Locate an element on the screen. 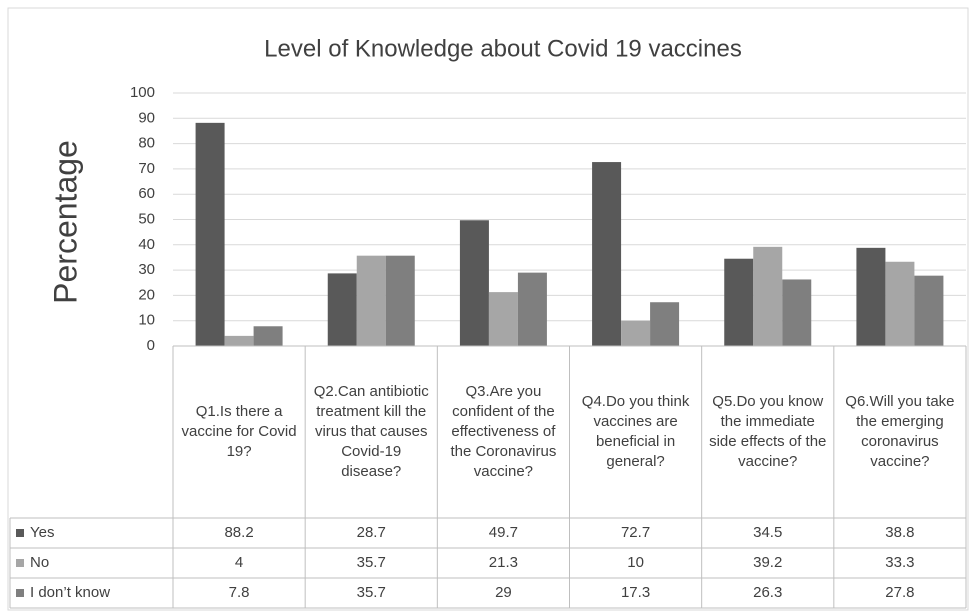  y-tick-label: 40 is located at coordinates (146, 244).